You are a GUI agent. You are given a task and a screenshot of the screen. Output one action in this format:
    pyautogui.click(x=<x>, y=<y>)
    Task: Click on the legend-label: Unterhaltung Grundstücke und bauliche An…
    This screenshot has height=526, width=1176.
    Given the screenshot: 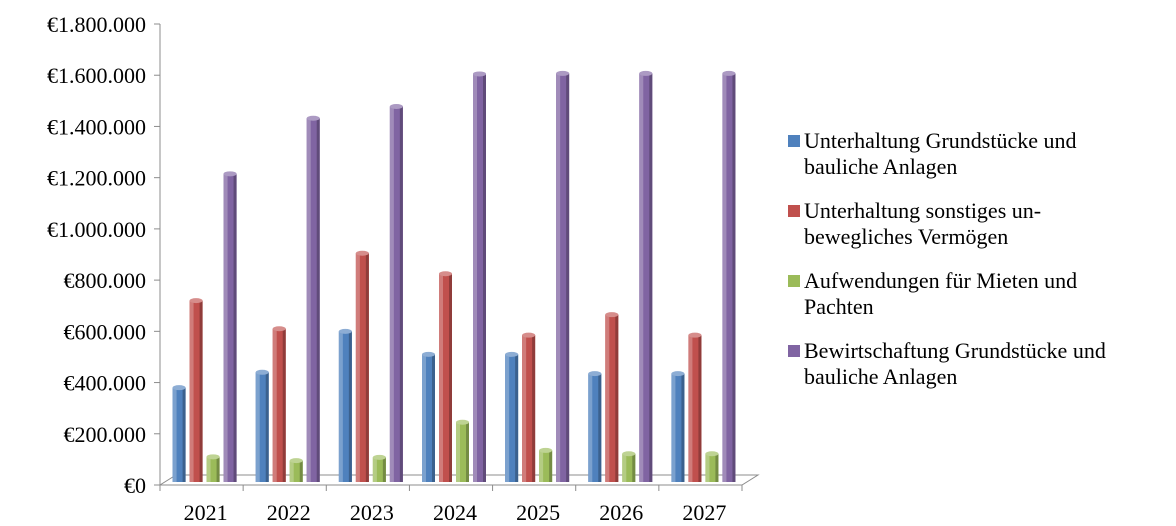 What is the action you would take?
    pyautogui.click(x=940, y=153)
    